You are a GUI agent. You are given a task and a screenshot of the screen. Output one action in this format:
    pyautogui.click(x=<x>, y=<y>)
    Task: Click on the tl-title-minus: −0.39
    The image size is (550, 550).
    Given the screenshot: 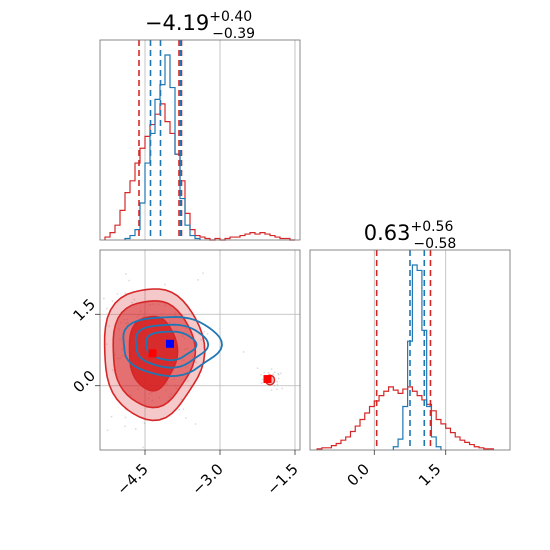 What is the action you would take?
    pyautogui.click(x=233, y=34)
    